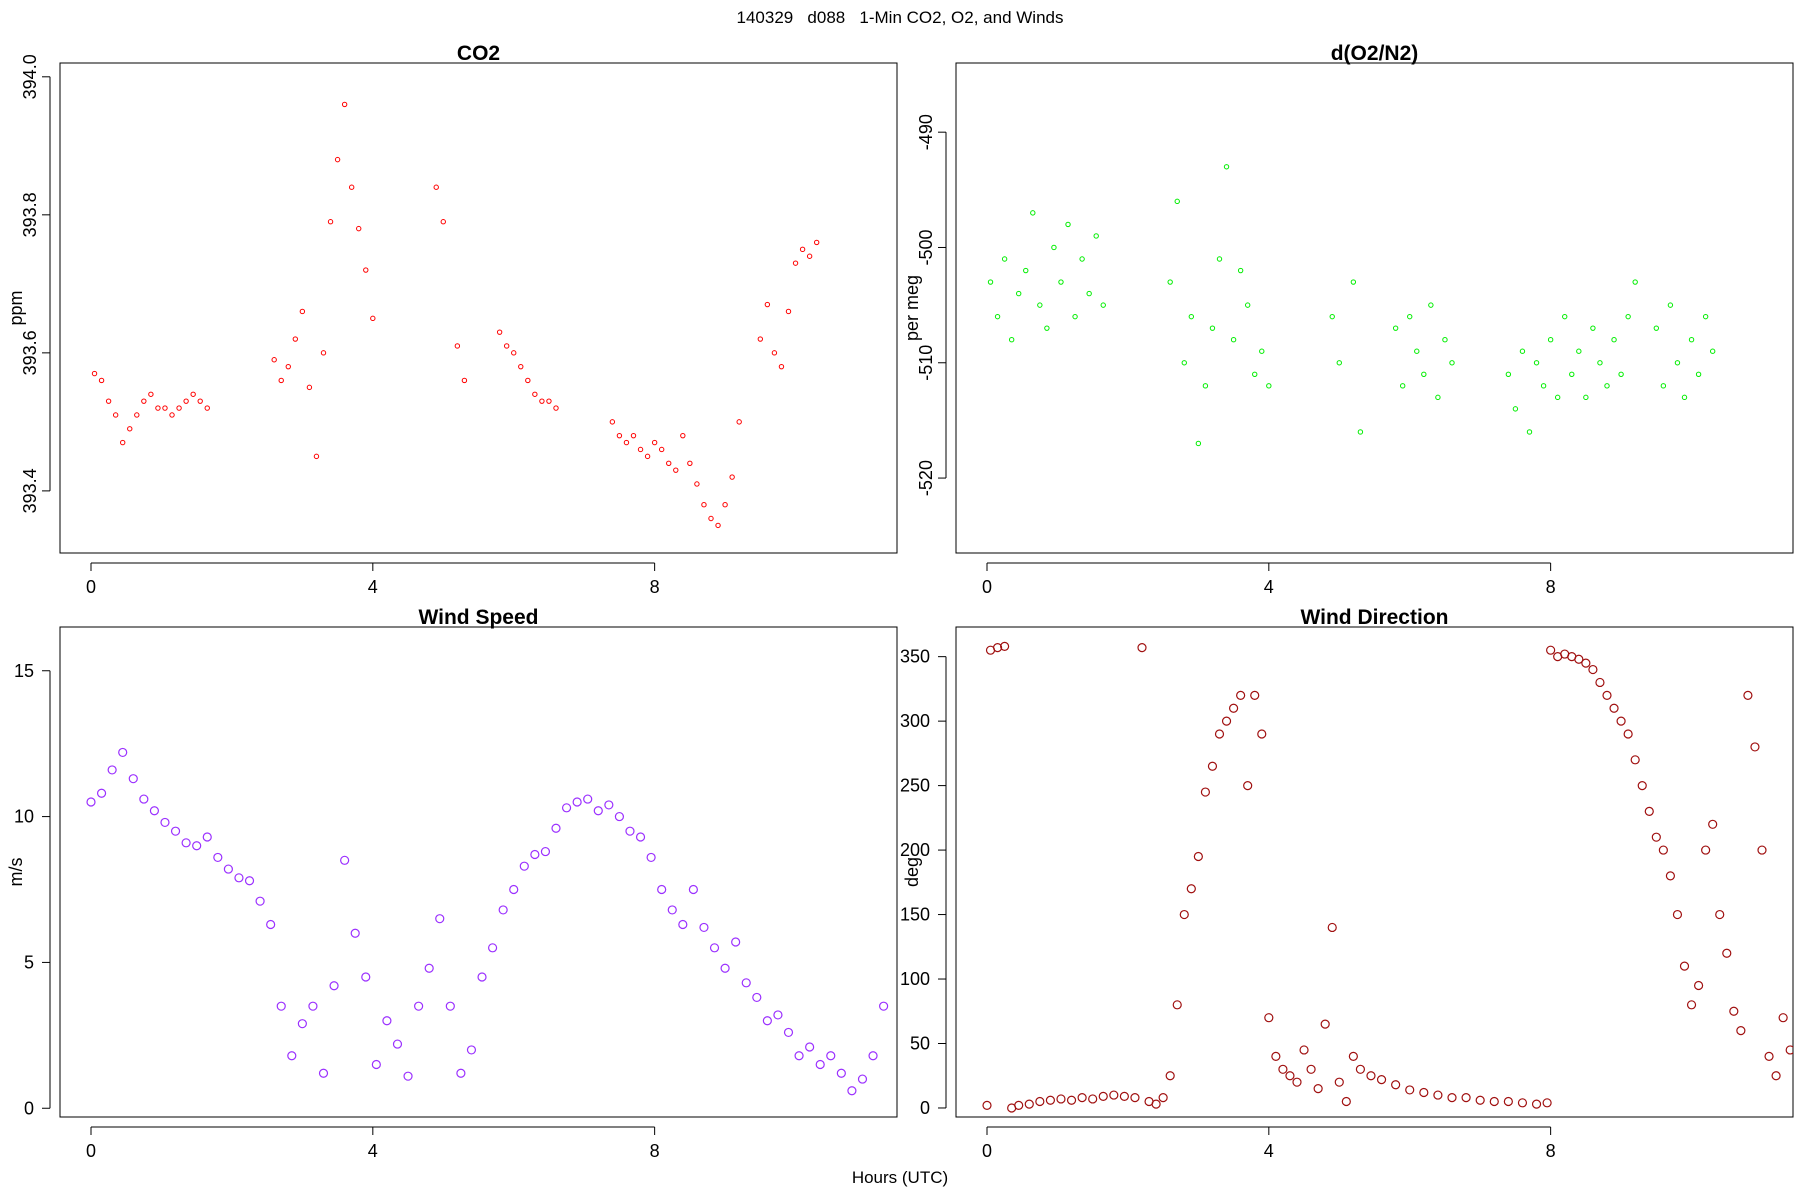  Describe the element at coordinates (920, 1044) in the screenshot. I see `y-tick-label: 50` at that location.